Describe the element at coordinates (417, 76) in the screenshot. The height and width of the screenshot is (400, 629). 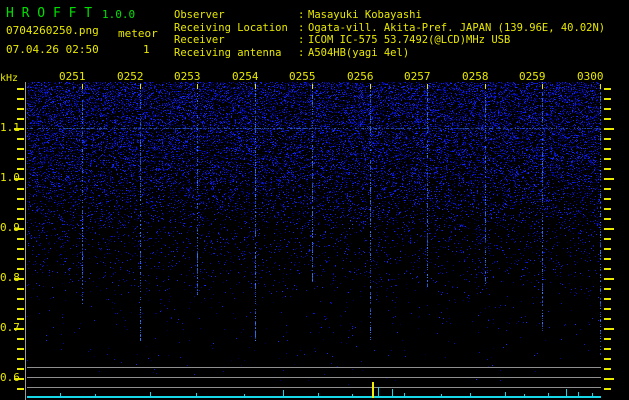
I see `x-axis-label: 0257` at that location.